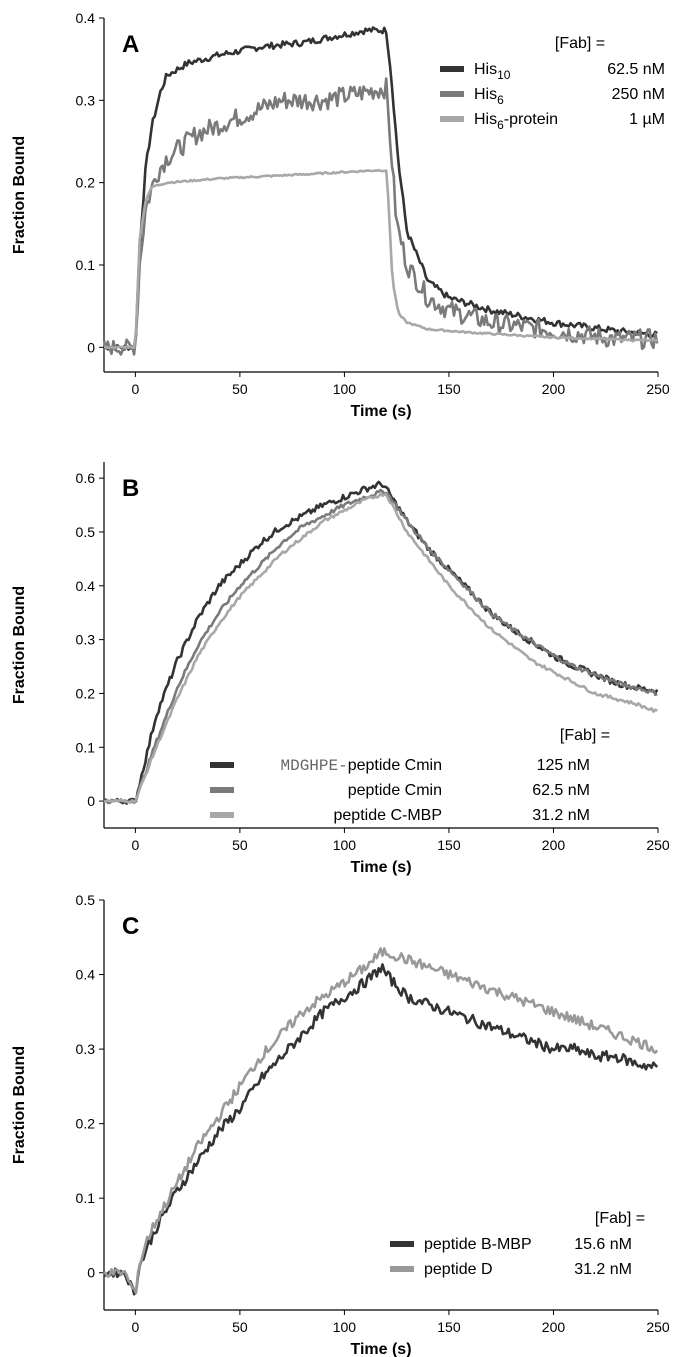 The height and width of the screenshot is (1357, 685). I want to click on panel-label: B, so click(130, 488).